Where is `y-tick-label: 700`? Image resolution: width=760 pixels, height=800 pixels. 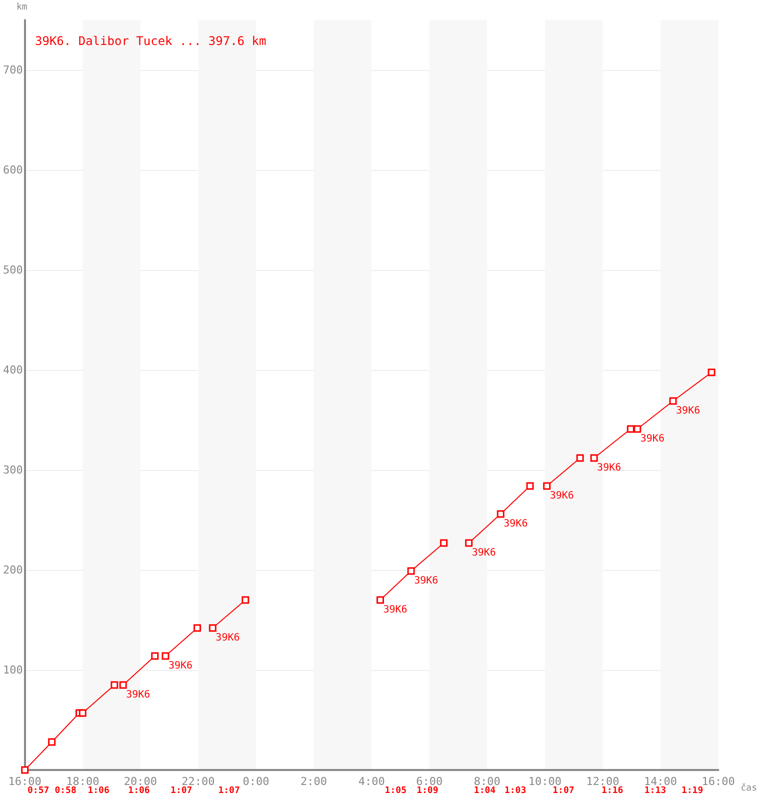 y-tick-label: 700 is located at coordinates (12, 70).